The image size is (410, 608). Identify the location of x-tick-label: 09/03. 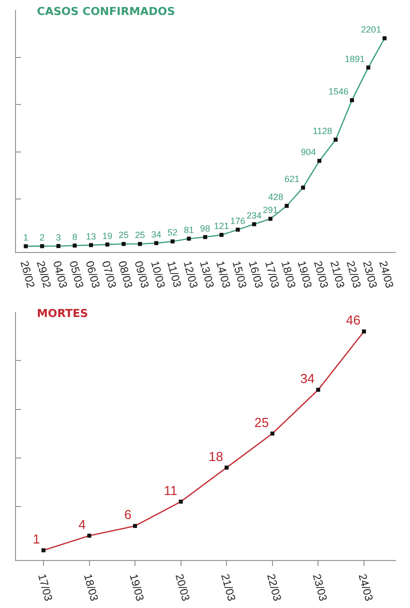
(141, 275).